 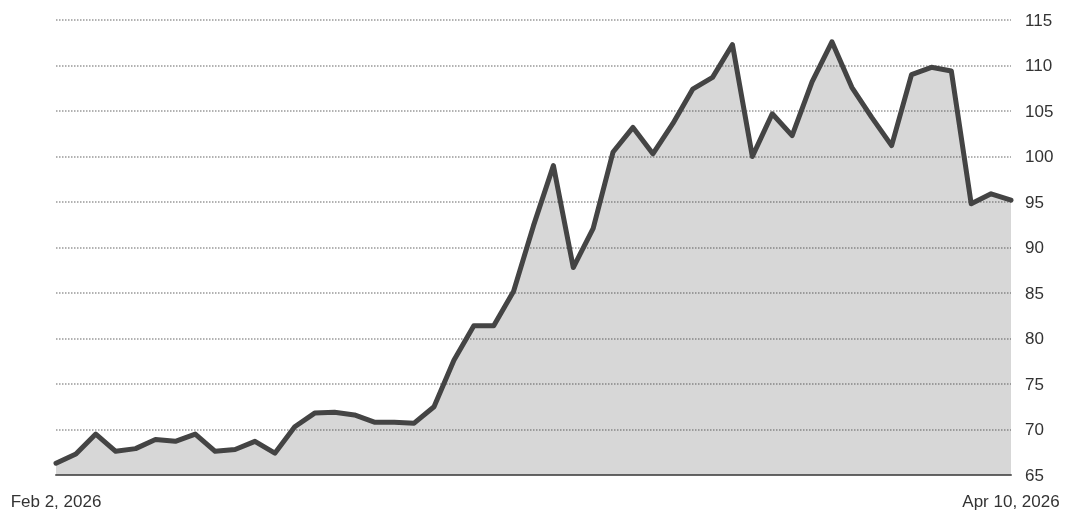 I want to click on x-tick-label: Feb 2, 2026, so click(x=56, y=501).